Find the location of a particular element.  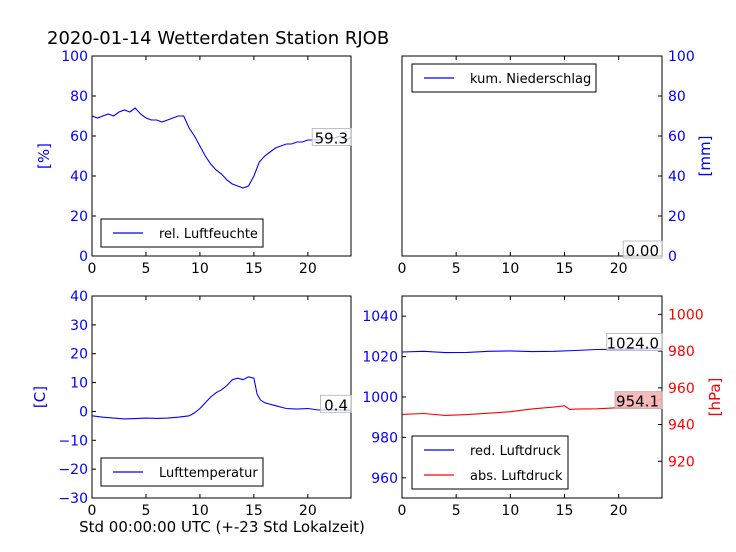

precipitation-ytick-label: 80 is located at coordinates (677, 97).